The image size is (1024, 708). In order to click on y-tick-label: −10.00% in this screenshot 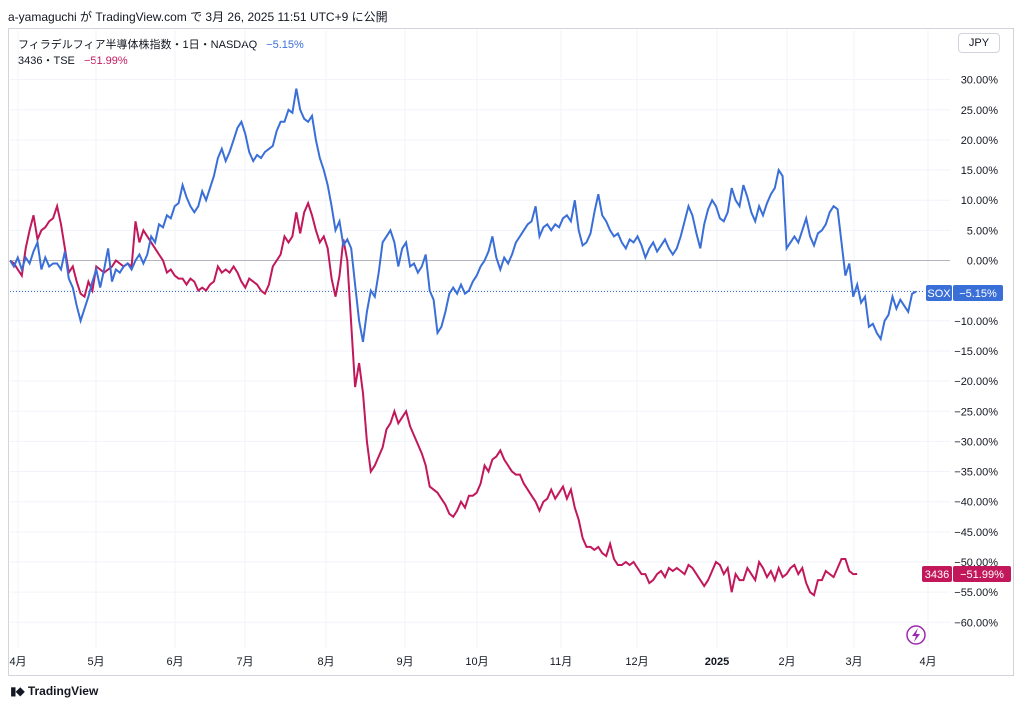, I will do `click(976, 322)`.